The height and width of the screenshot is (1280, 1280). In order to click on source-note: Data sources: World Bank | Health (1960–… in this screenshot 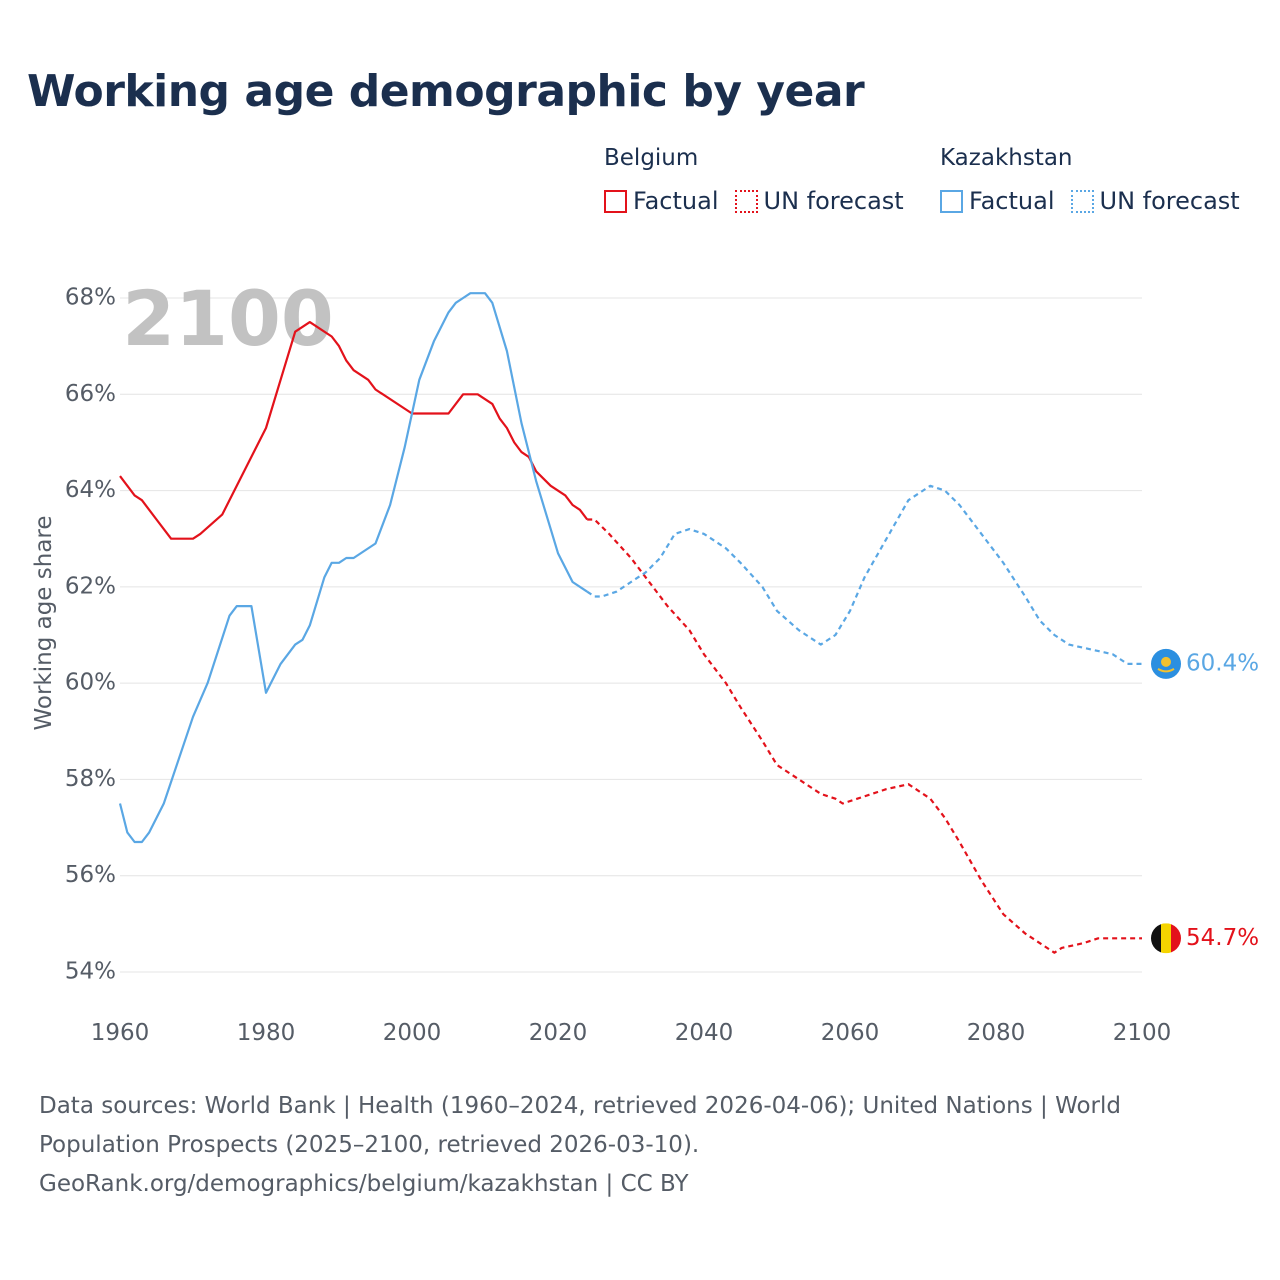, I will do `click(639, 1145)`.